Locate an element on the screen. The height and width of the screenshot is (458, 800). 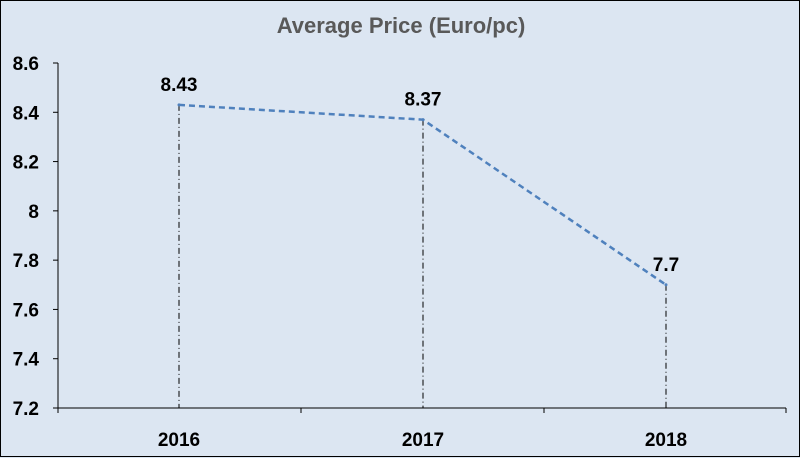
y-tick-label: 7.2 is located at coordinates (26, 409).